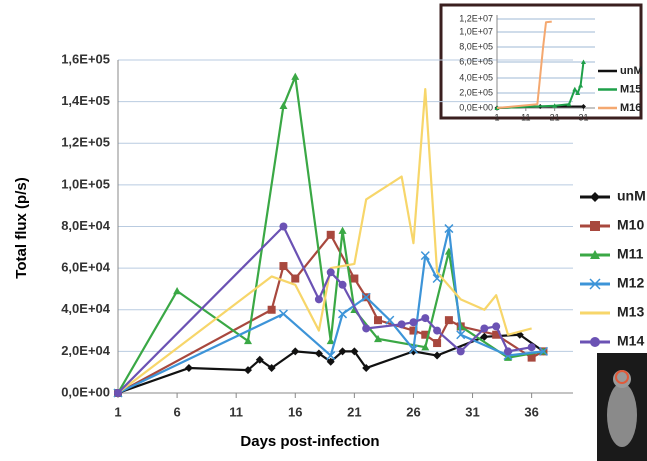 The height and width of the screenshot is (461, 647). Describe the element at coordinates (472, 411) in the screenshot. I see `x-tick-label: 31` at that location.